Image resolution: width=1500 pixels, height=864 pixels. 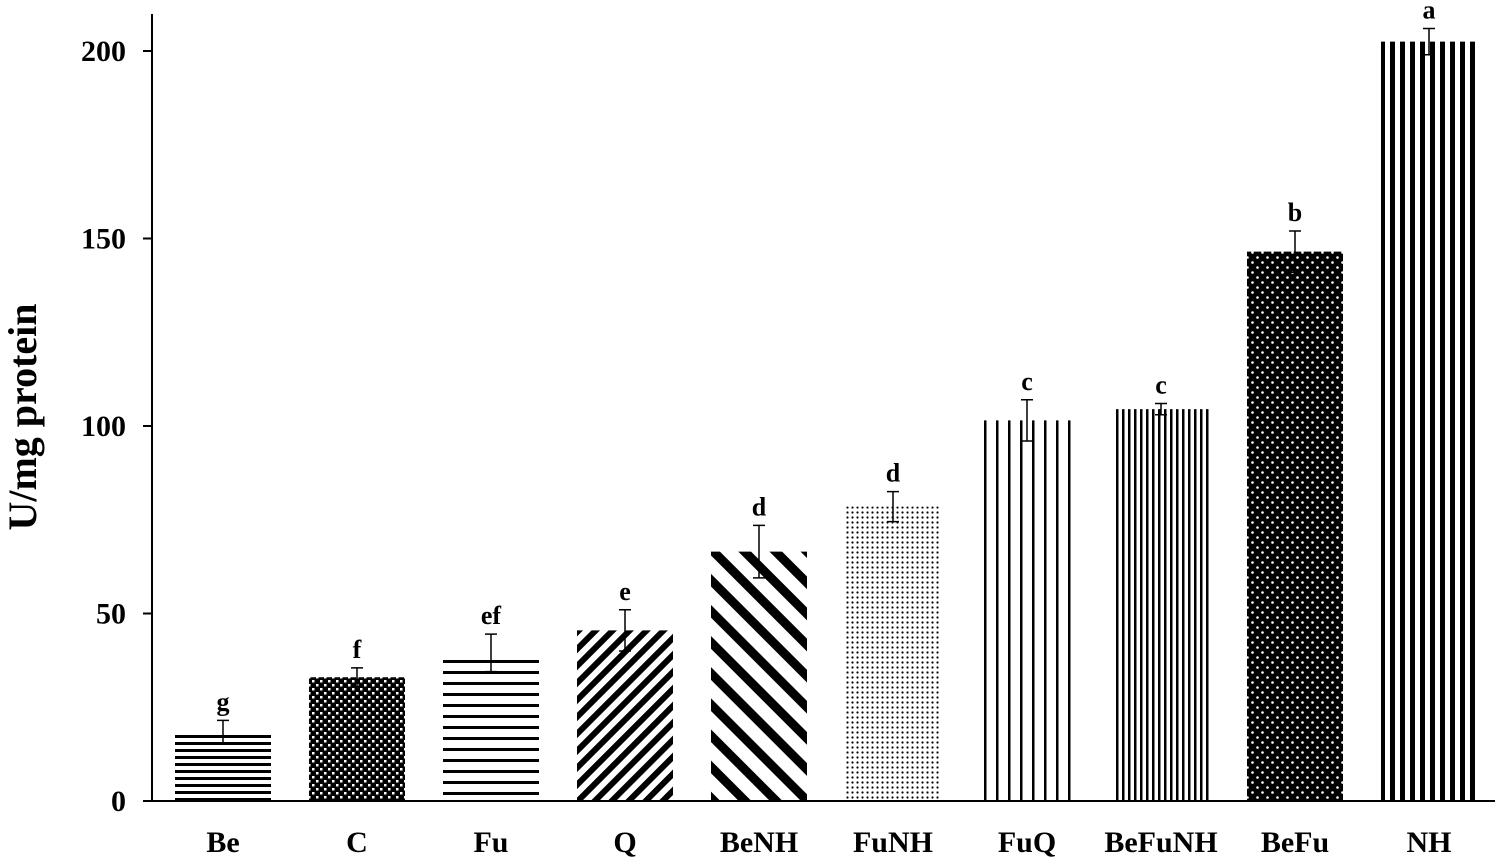 What do you see at coordinates (1160, 842) in the screenshot?
I see `x-category-label: BeFuNH` at bounding box center [1160, 842].